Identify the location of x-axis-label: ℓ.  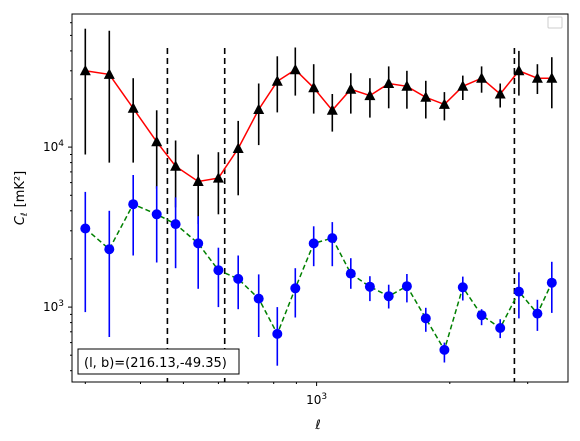
(317, 425).